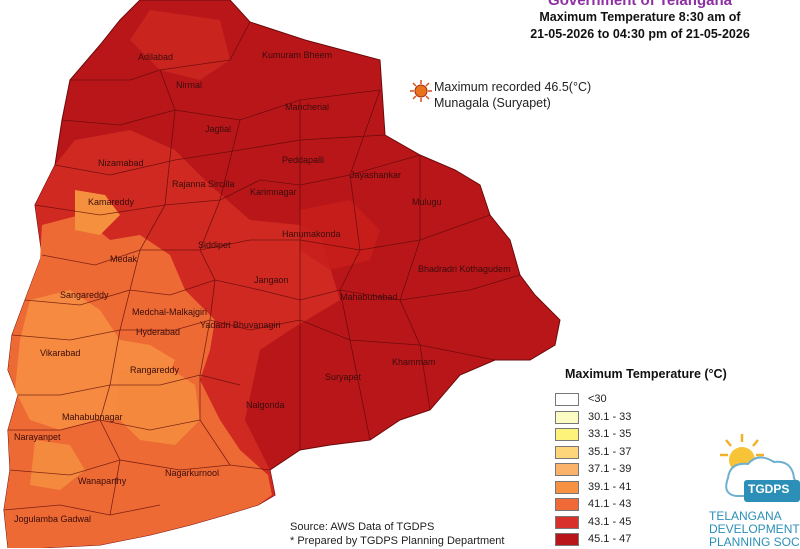 The width and height of the screenshot is (800, 549). What do you see at coordinates (492, 103) in the screenshot?
I see `max-recorded-location: Munagala (Suryapet)` at bounding box center [492, 103].